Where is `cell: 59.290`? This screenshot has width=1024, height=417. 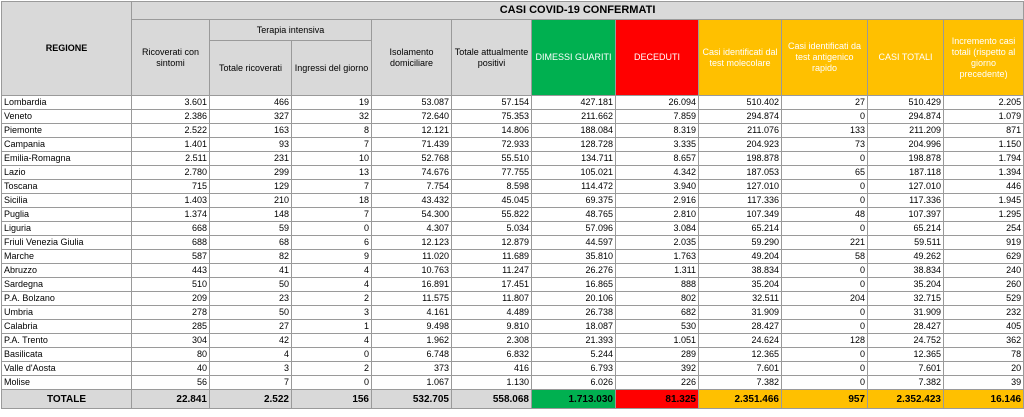 cell: 59.290 is located at coordinates (740, 242).